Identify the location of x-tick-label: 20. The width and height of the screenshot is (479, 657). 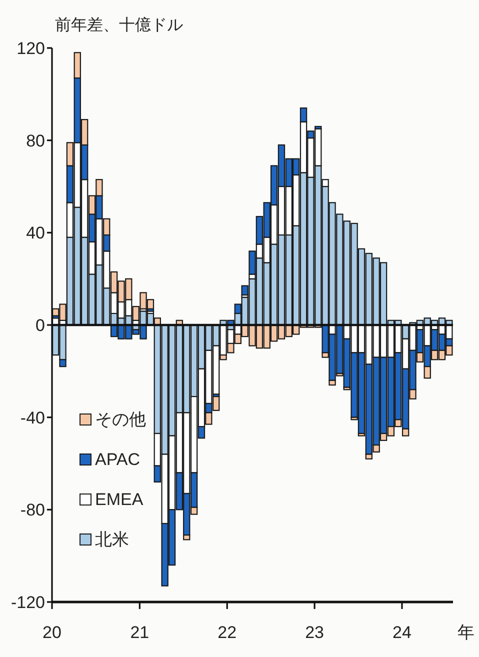
(52, 632).